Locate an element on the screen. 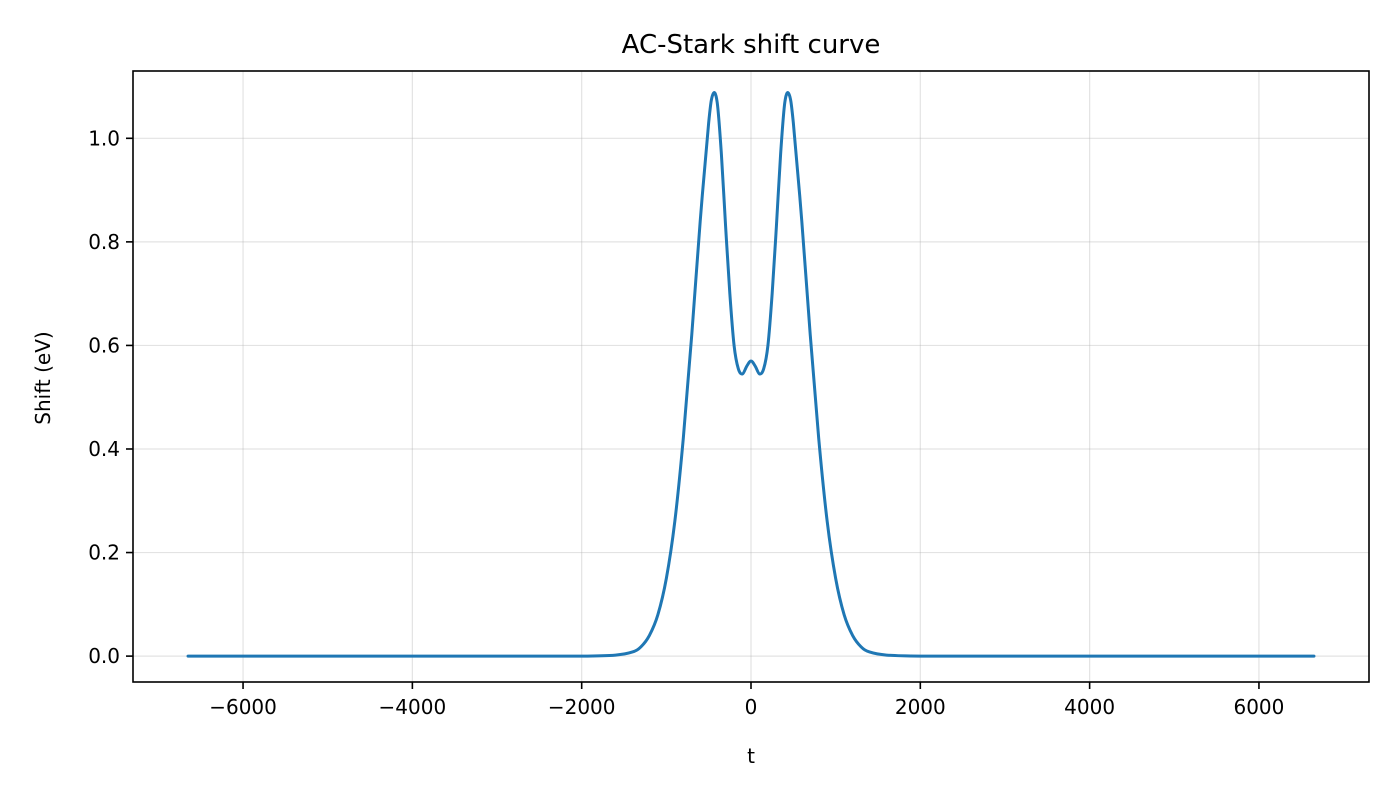 The height and width of the screenshot is (800, 1400). y-tick-label: 0.0 is located at coordinates (104, 656).